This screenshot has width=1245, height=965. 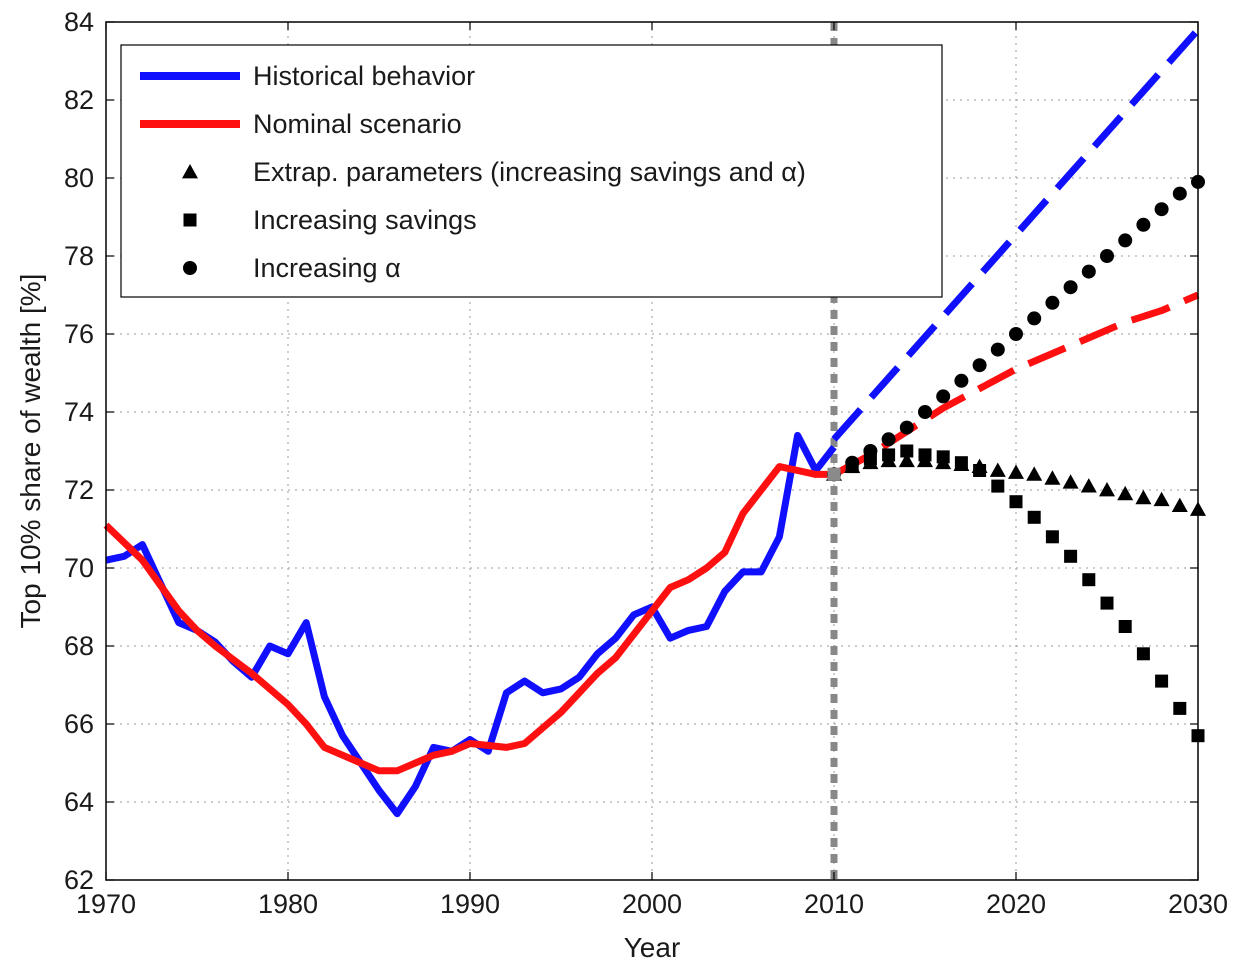 I want to click on y-tick-label: 68, so click(x=79, y=646).